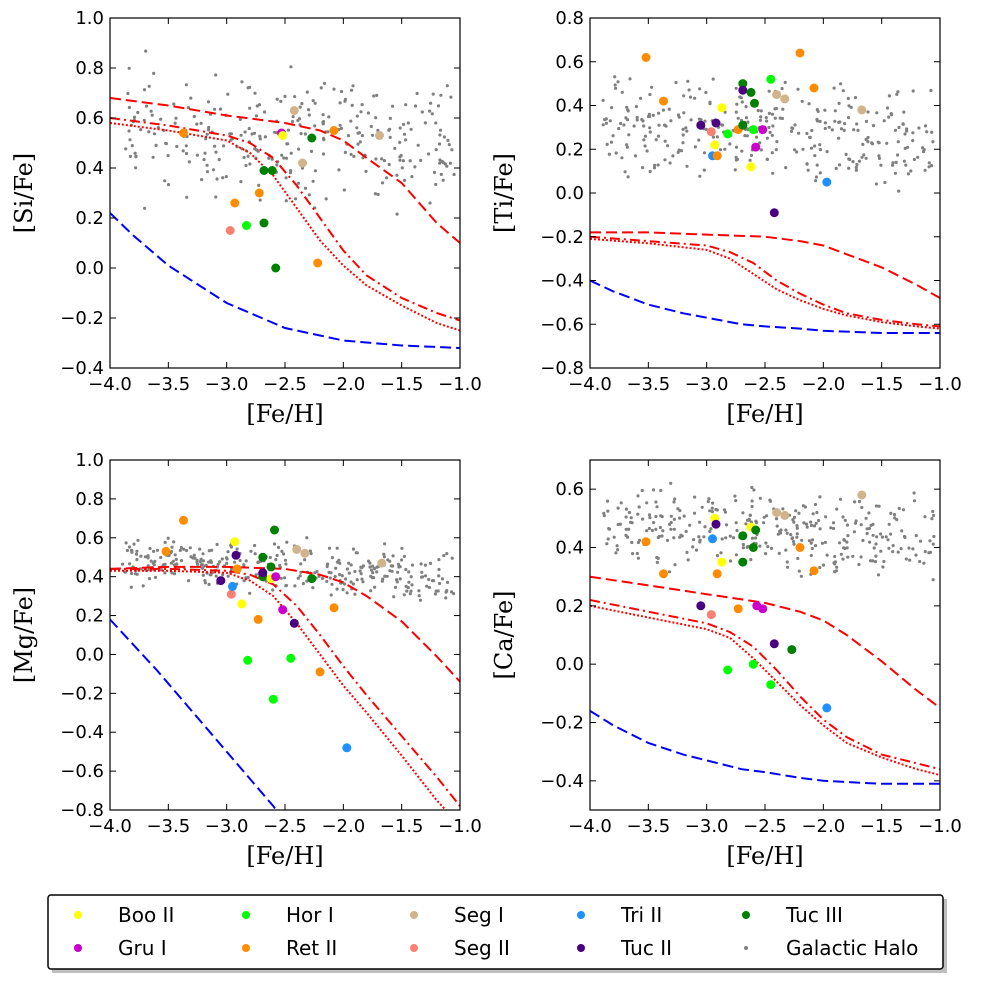 Image resolution: width=1000 pixels, height=1000 pixels. I want to click on star-tuc-iii, so click(743, 84).